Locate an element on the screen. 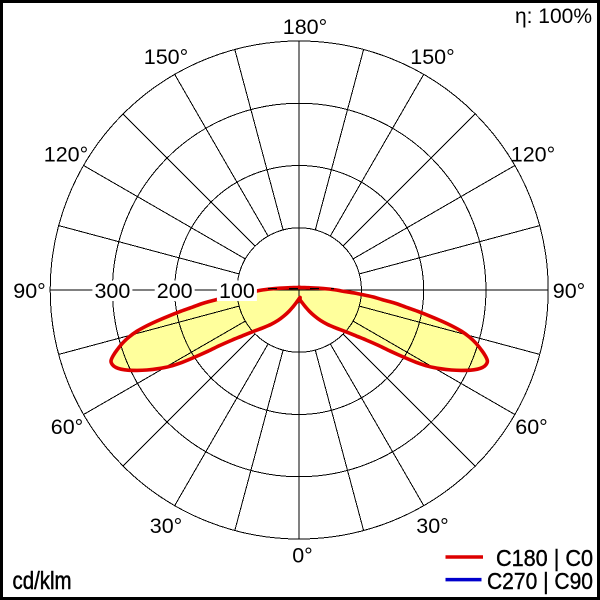  svg-text: C180 | C0 is located at coordinates (544, 558).